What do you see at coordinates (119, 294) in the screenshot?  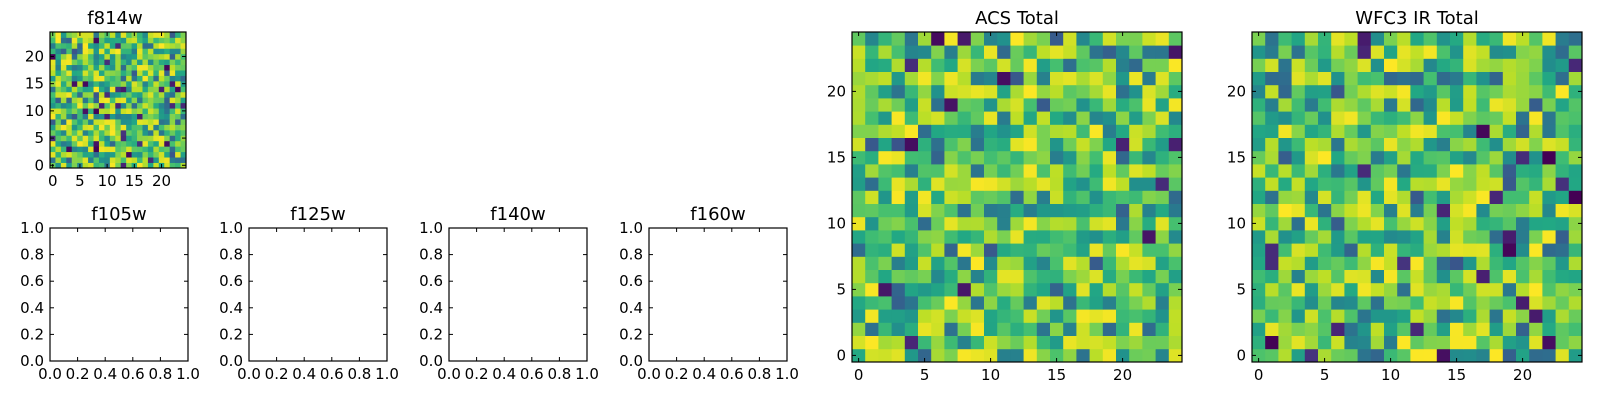 I see `axes-frame-f105w` at bounding box center [119, 294].